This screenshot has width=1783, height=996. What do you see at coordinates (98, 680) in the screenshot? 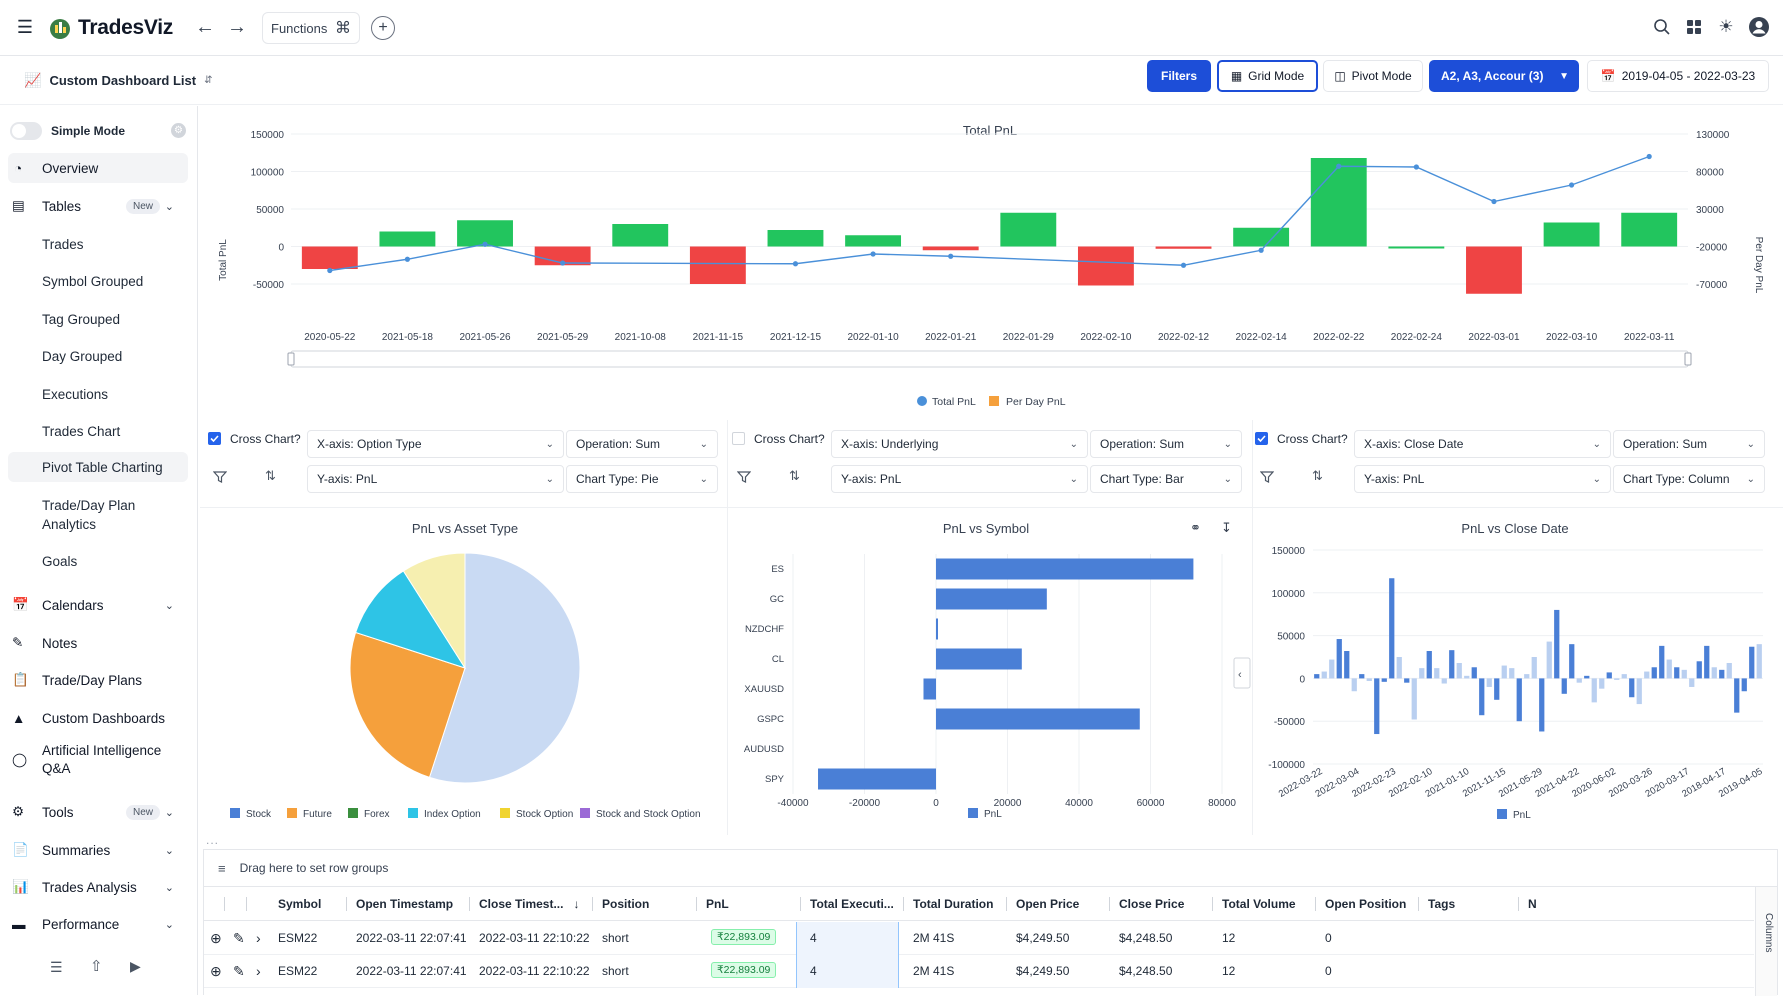
I see `sidebar-item-trade-day-plans: 📋 Trade/Day Plans` at bounding box center [98, 680].